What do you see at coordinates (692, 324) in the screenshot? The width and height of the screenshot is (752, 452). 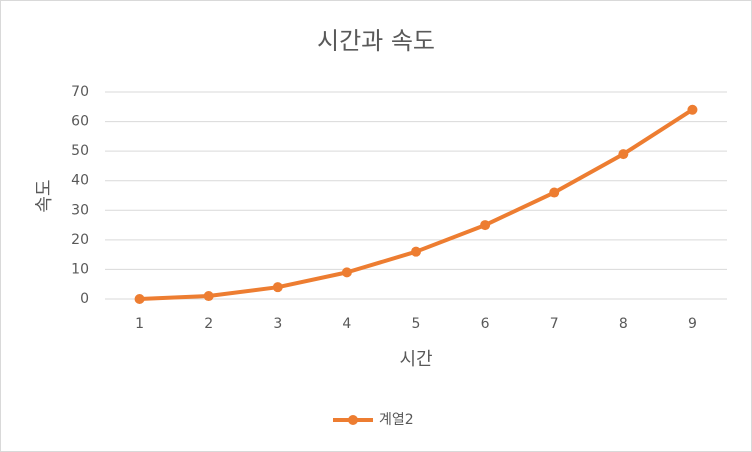 I see `x-tick-label: 9` at bounding box center [692, 324].